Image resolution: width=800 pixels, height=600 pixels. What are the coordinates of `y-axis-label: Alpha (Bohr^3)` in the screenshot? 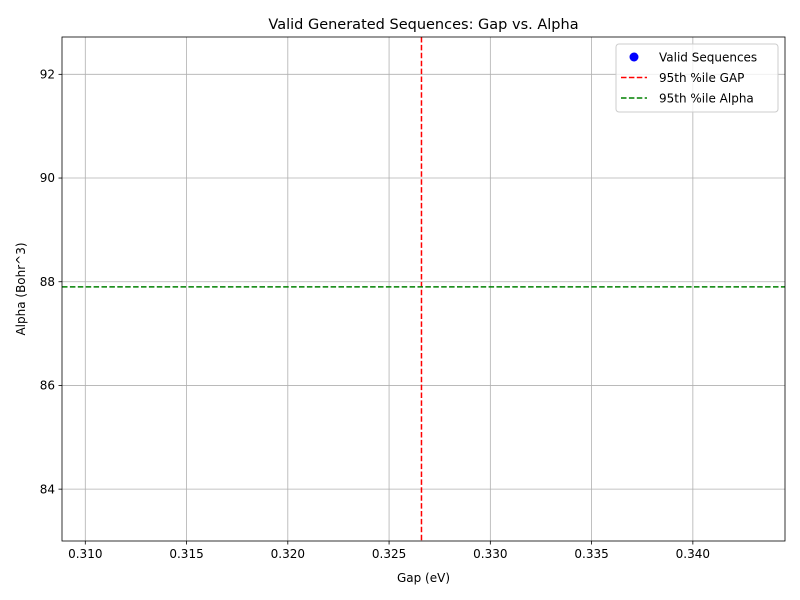 It's located at (21, 288).